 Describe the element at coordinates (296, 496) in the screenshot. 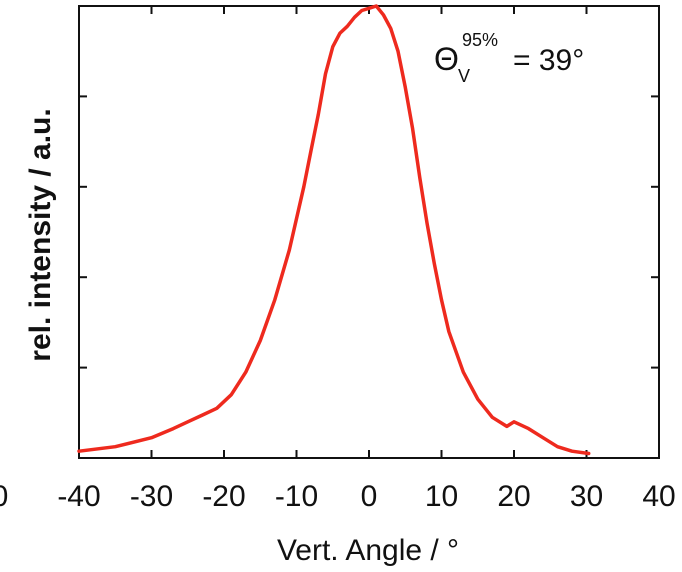

I see `x-tick-label: -10` at that location.